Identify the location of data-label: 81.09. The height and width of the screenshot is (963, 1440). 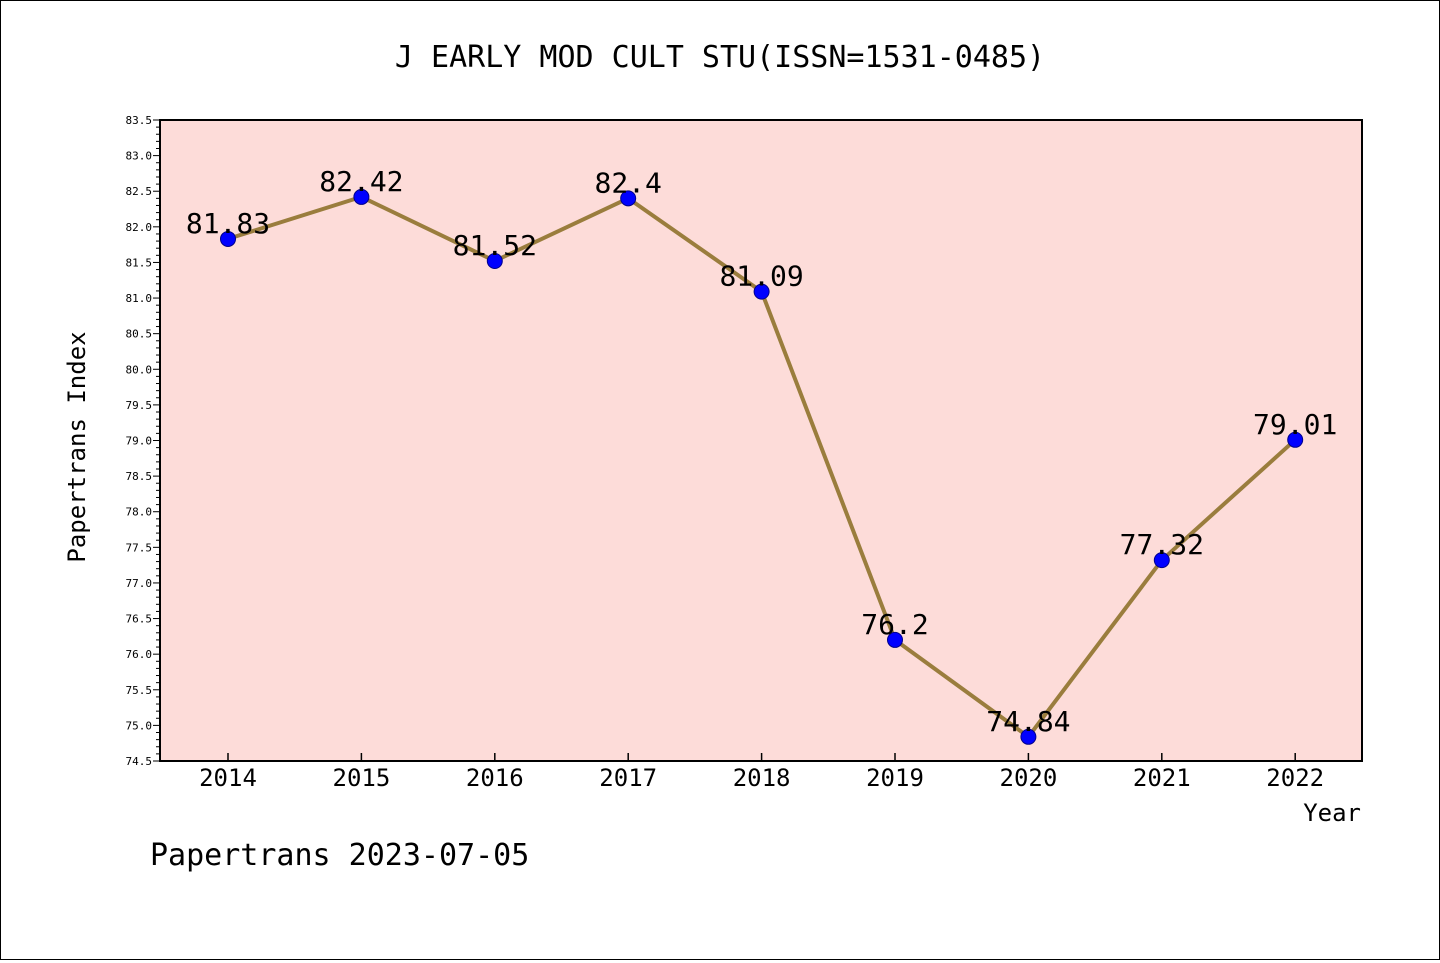
(761, 276).